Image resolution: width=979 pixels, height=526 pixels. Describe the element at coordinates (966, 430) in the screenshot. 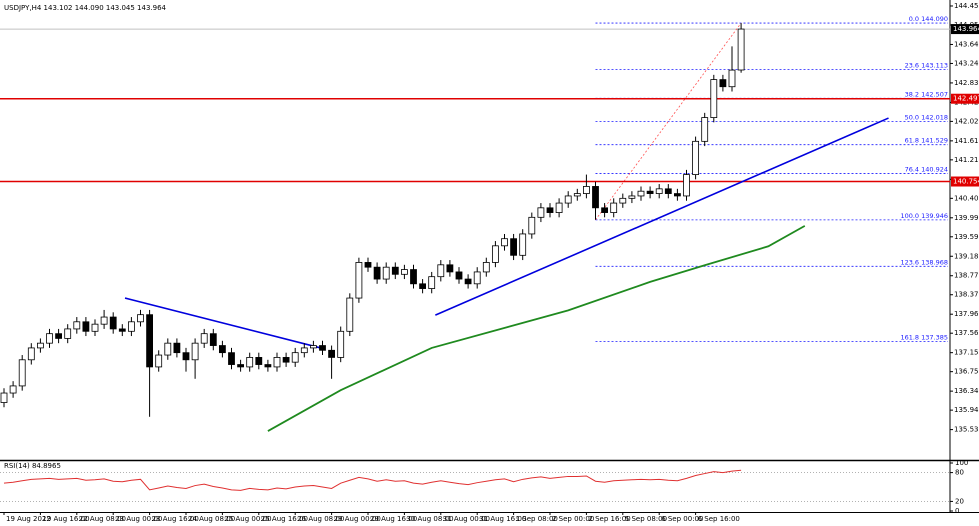

I see `y-tick-label: 135.530` at that location.